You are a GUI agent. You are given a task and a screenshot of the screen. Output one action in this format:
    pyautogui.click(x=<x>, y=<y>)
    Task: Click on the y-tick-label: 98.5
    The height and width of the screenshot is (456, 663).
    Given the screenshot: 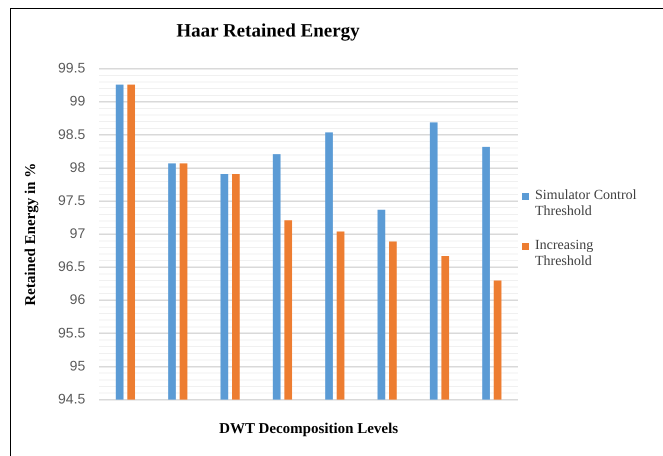 What is the action you would take?
    pyautogui.click(x=72, y=134)
    